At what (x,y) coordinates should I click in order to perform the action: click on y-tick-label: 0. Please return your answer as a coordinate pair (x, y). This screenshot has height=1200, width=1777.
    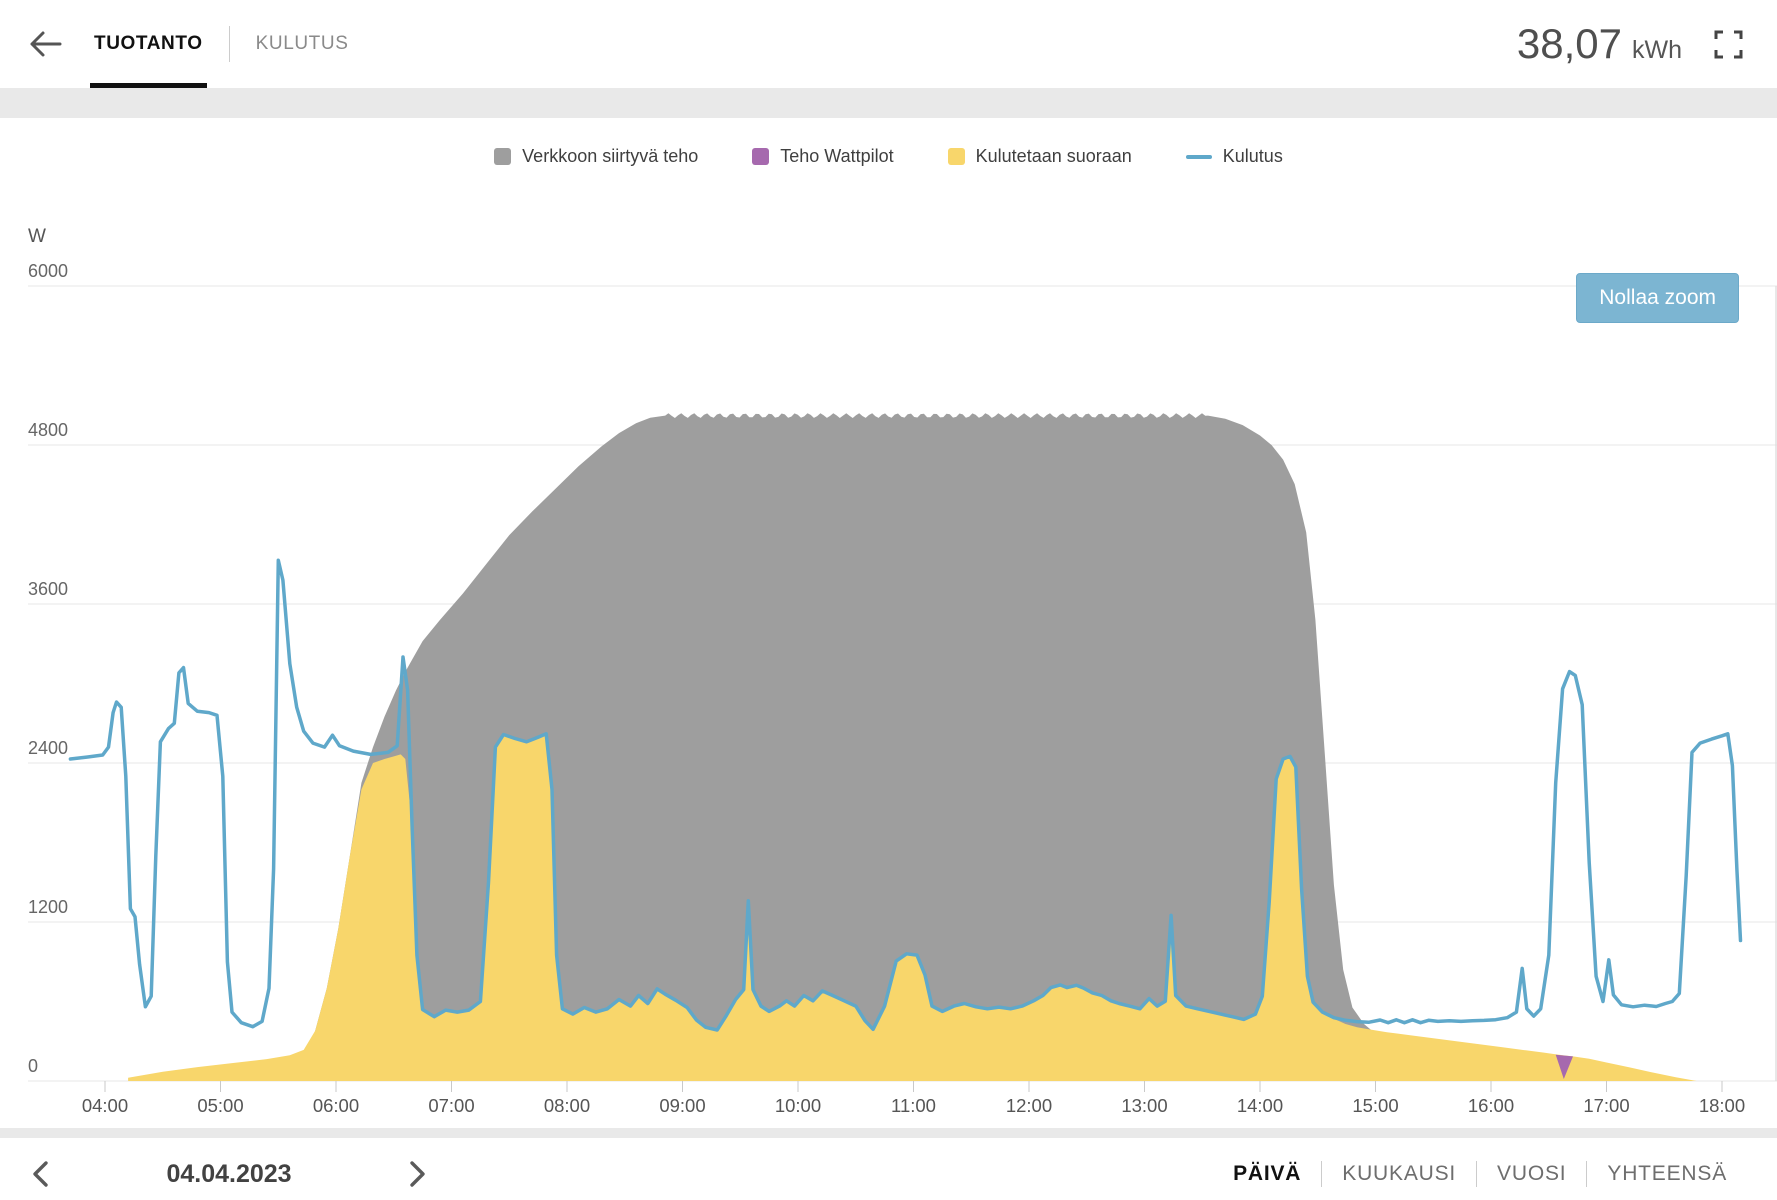
    Looking at the image, I should click on (33, 1066).